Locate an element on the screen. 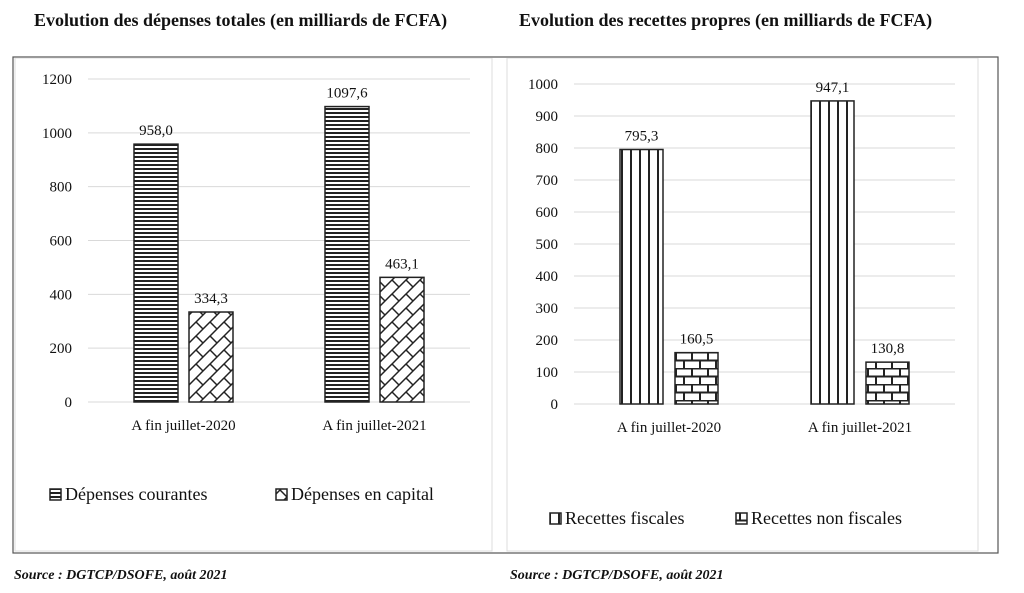  legend-swatch-horizontal-lines is located at coordinates (55, 494).